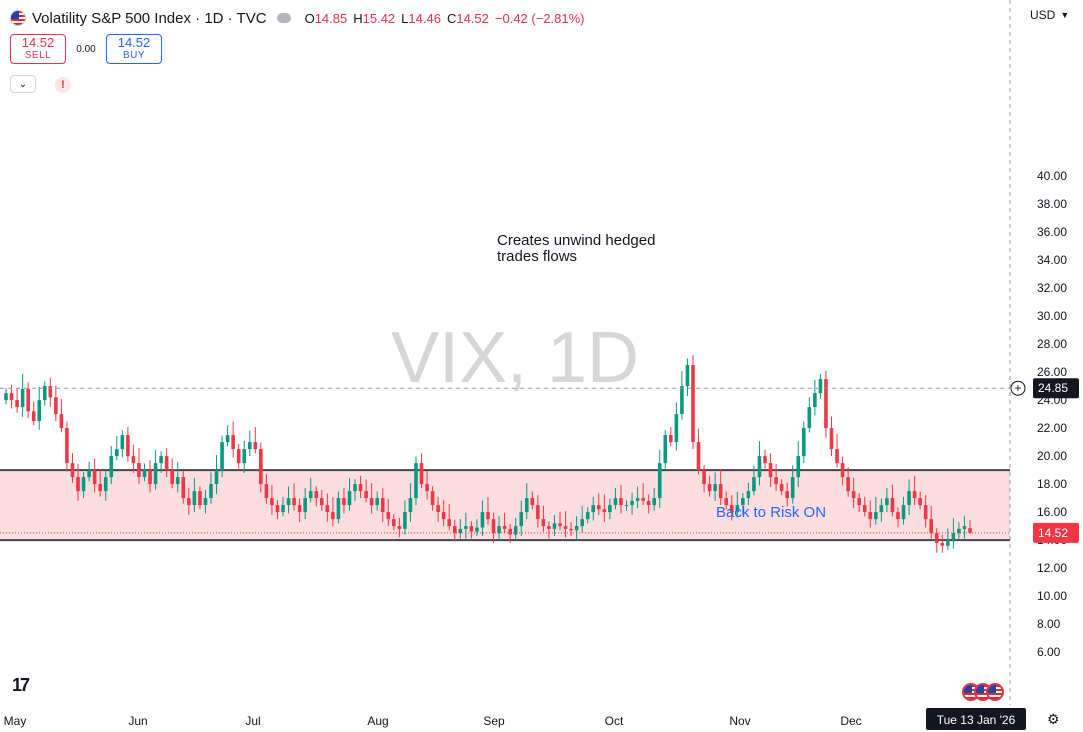  What do you see at coordinates (1049, 652) in the screenshot?
I see `y-tick-label: 6.00` at bounding box center [1049, 652].